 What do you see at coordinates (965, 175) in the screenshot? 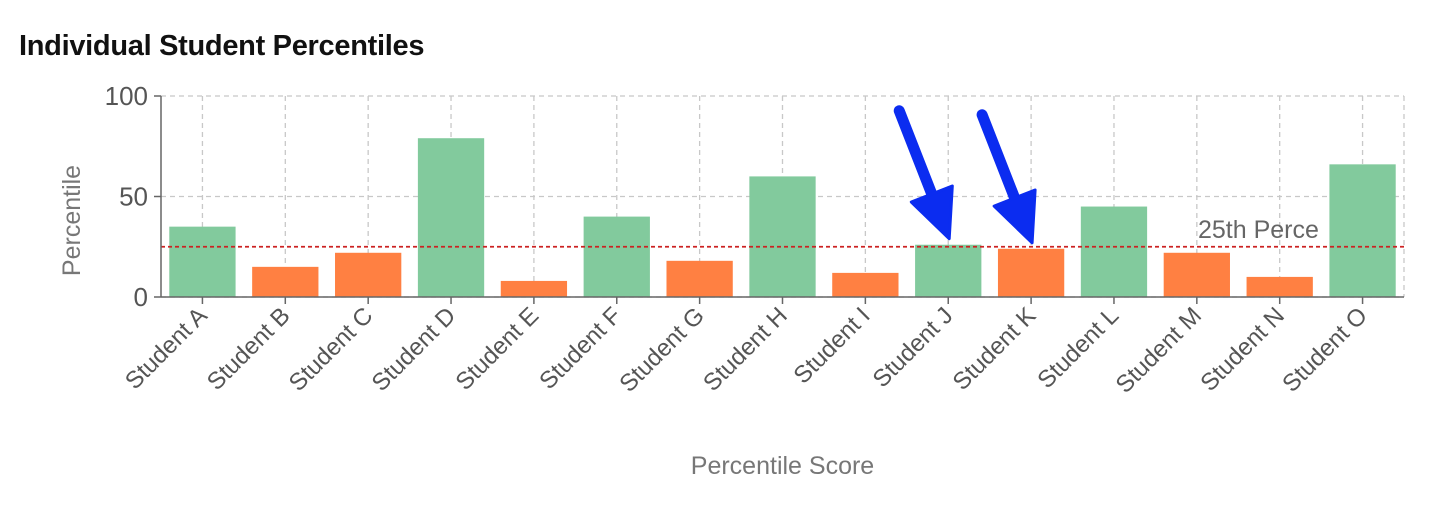
I see `annotations` at bounding box center [965, 175].